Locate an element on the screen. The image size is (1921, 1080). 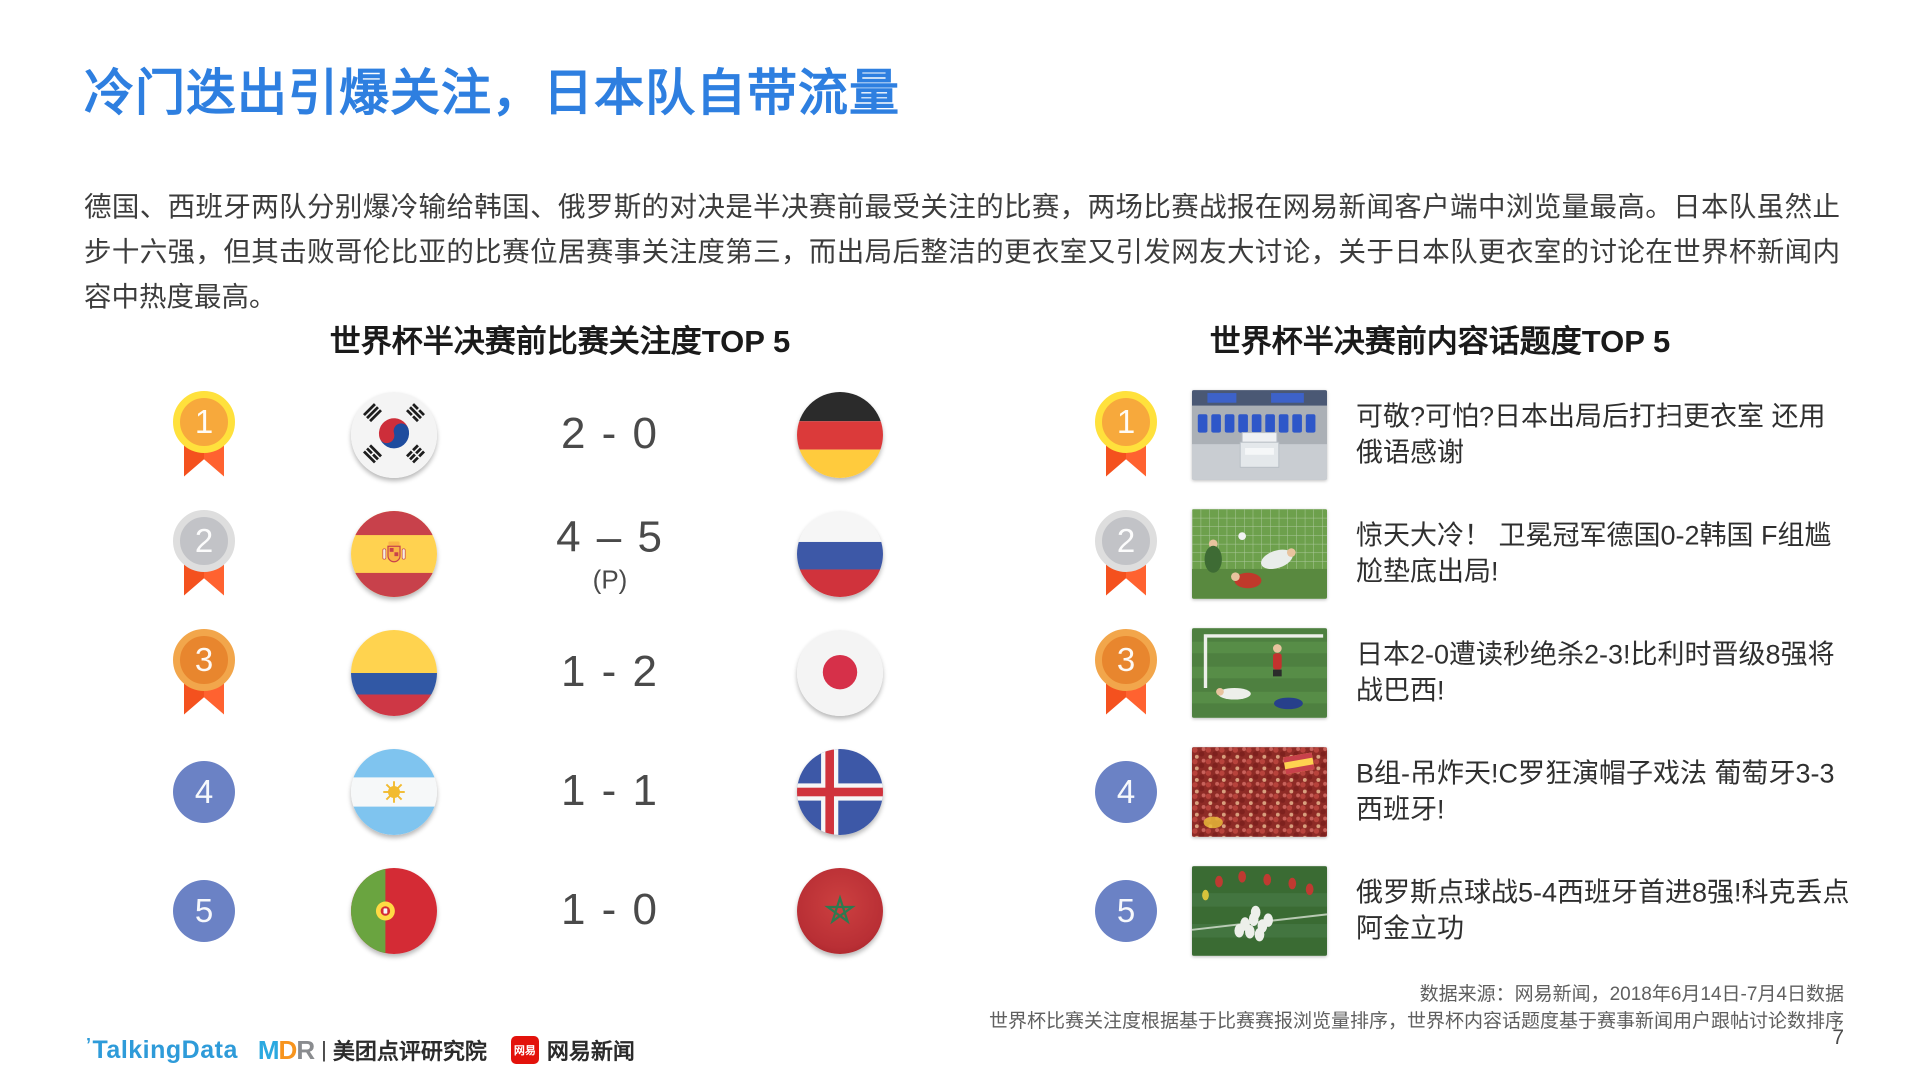
match-score: 1 - 0 is located at coordinates (610, 911).